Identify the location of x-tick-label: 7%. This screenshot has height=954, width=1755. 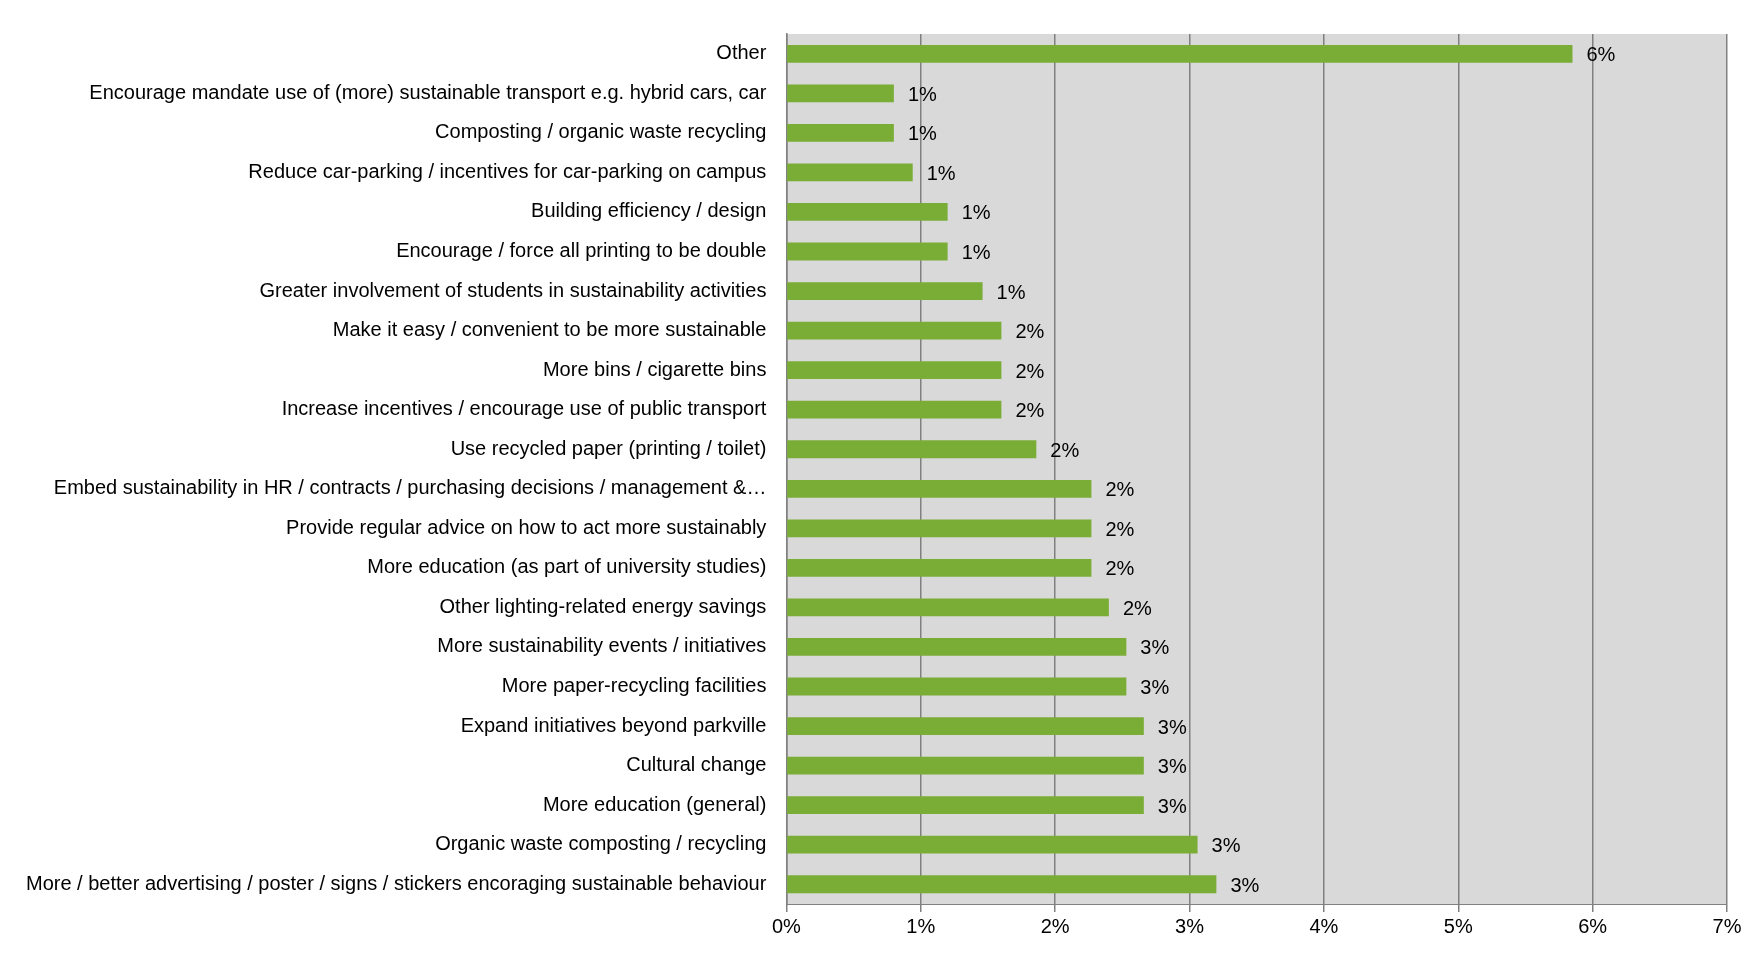
(1727, 925).